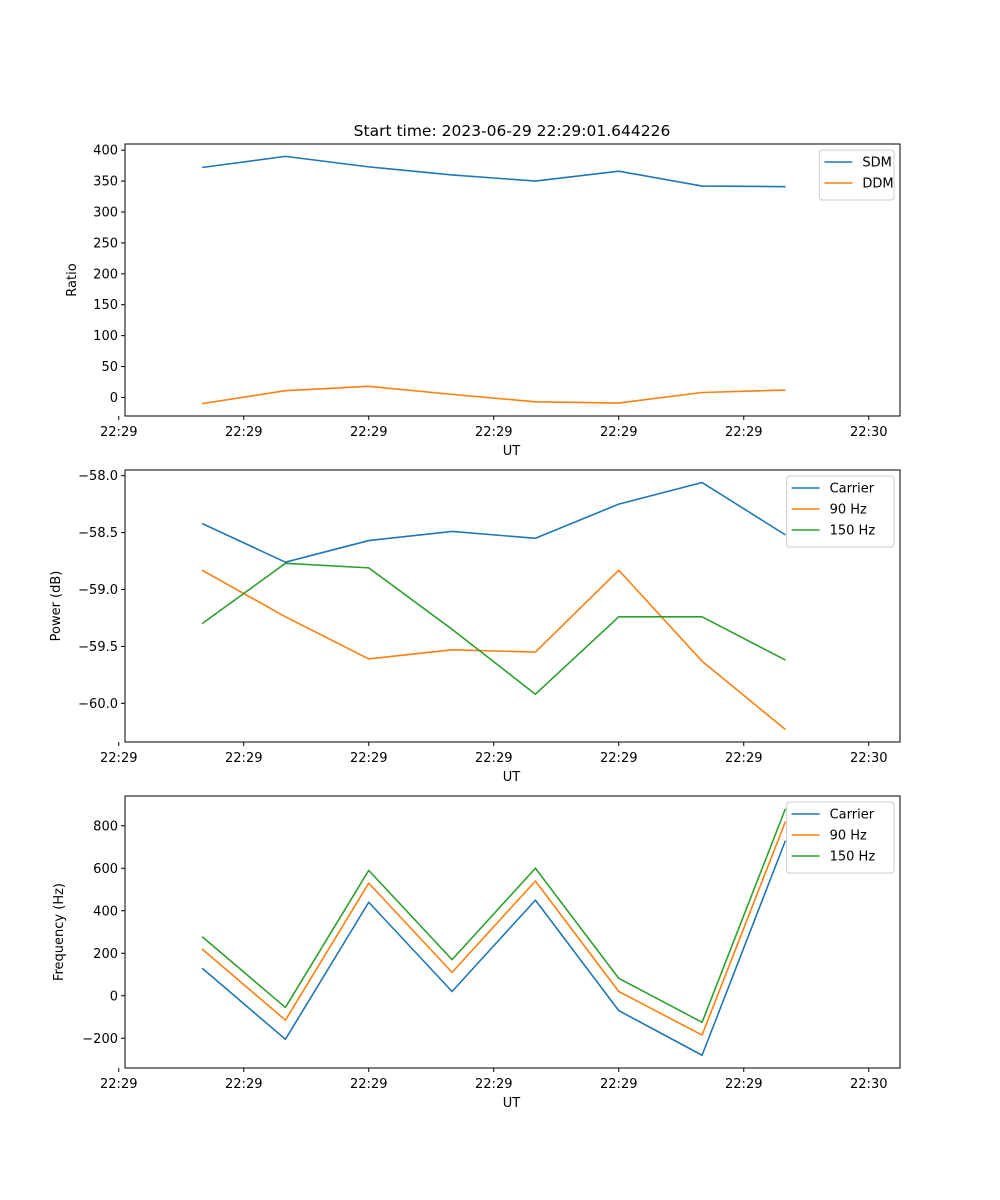  What do you see at coordinates (72, 279) in the screenshot?
I see `y-axis-label: Ratio` at bounding box center [72, 279].